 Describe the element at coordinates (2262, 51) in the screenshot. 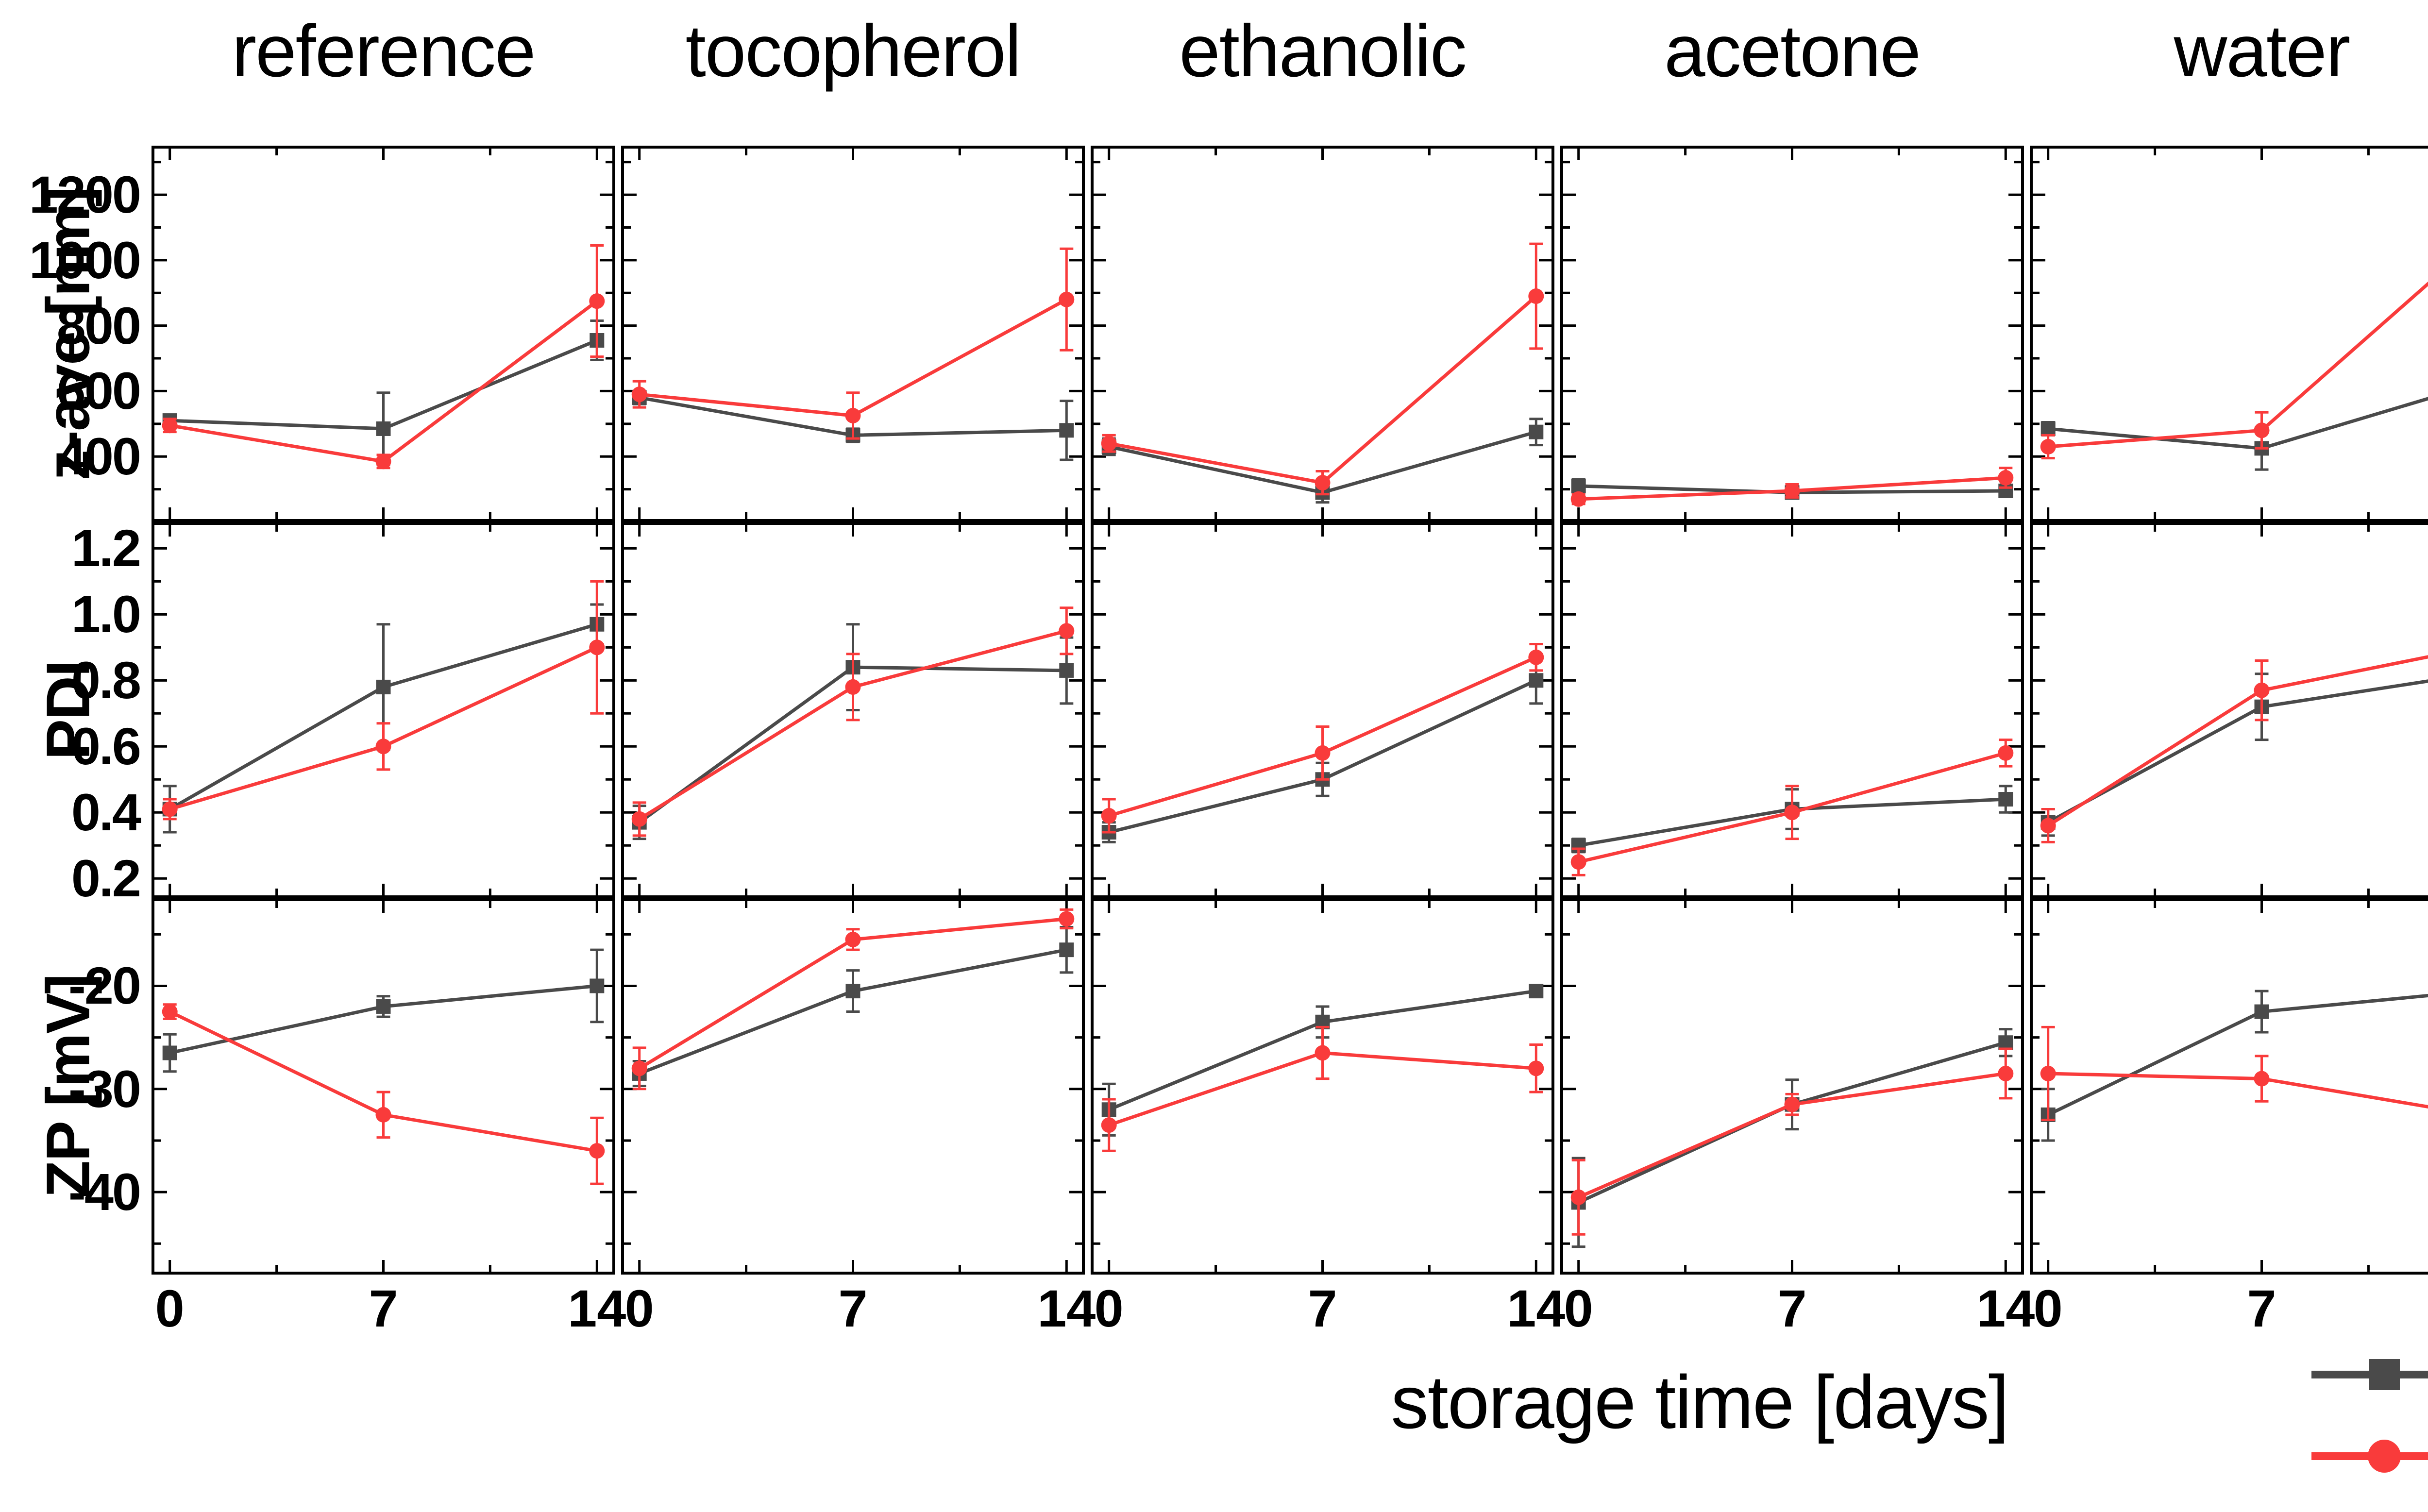

I see `column-title-water: water` at that location.